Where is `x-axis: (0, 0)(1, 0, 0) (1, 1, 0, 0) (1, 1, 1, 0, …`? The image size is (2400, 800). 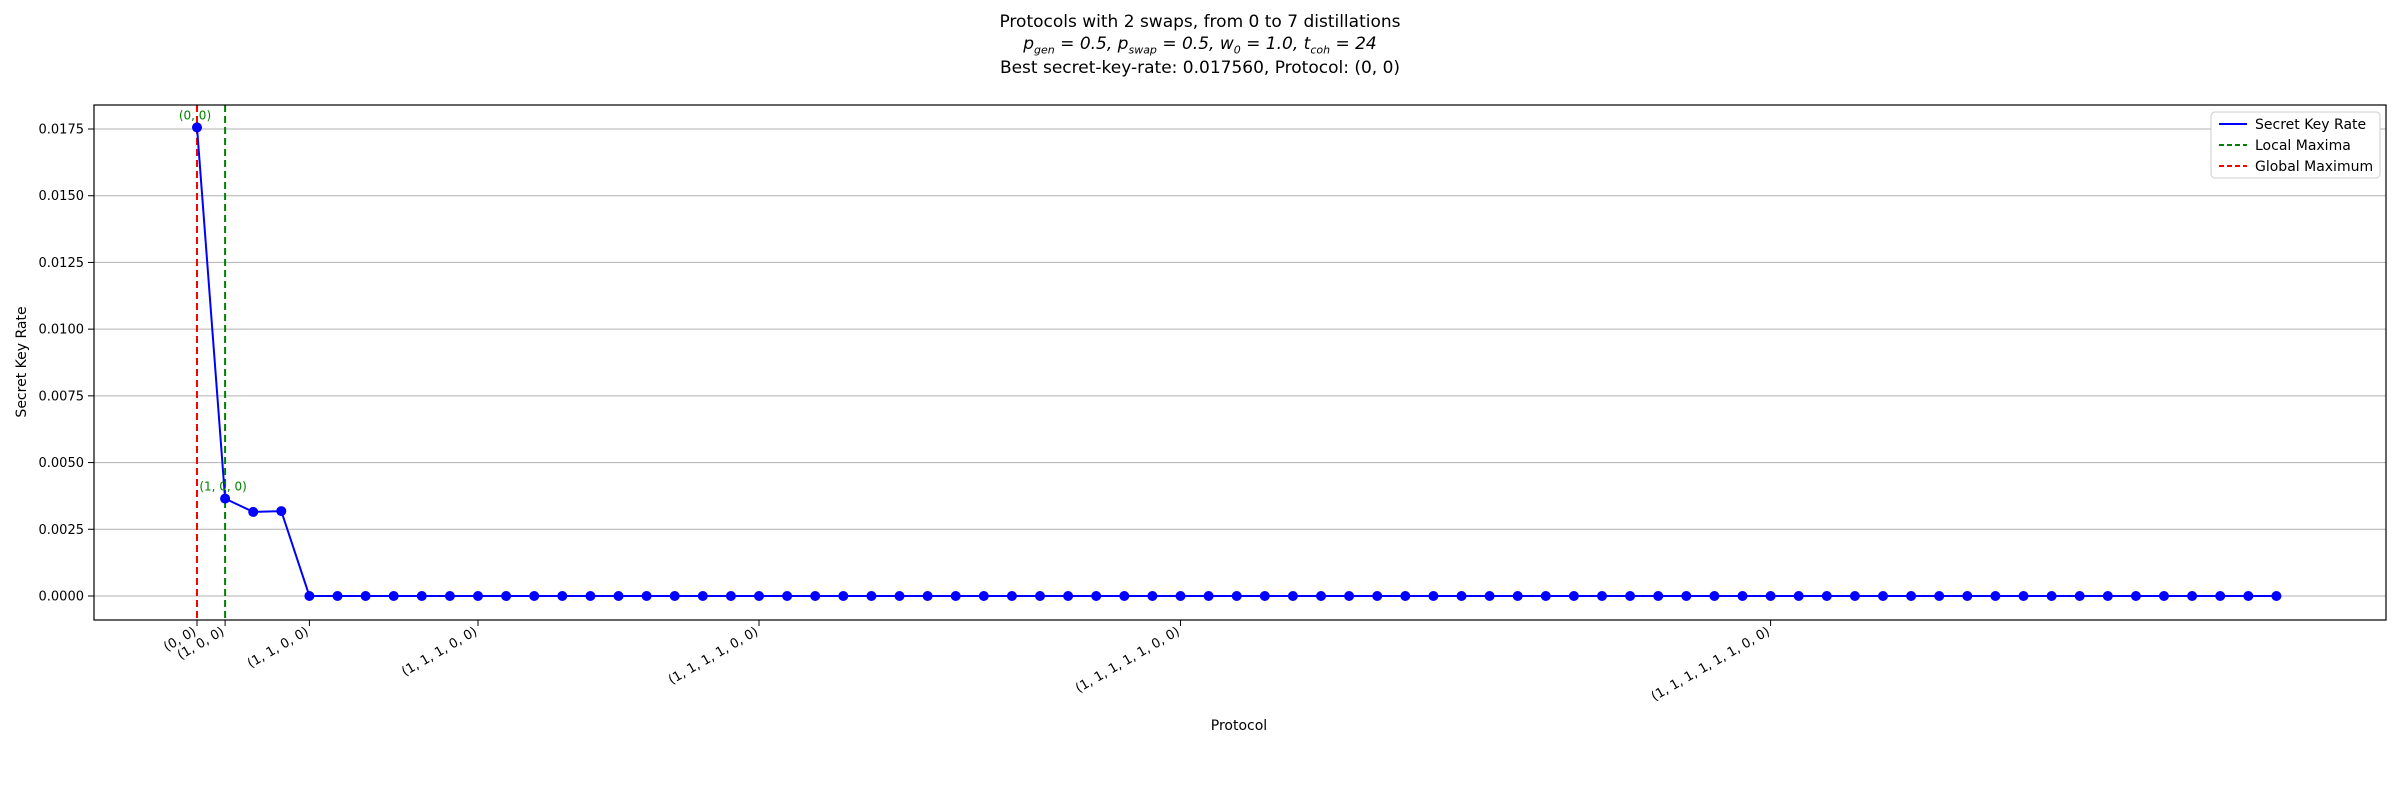
x-axis: (0, 0)(1, 0, 0) (1, 1, 0, 0) (1, 1, 1, 0, … is located at coordinates (967, 662).